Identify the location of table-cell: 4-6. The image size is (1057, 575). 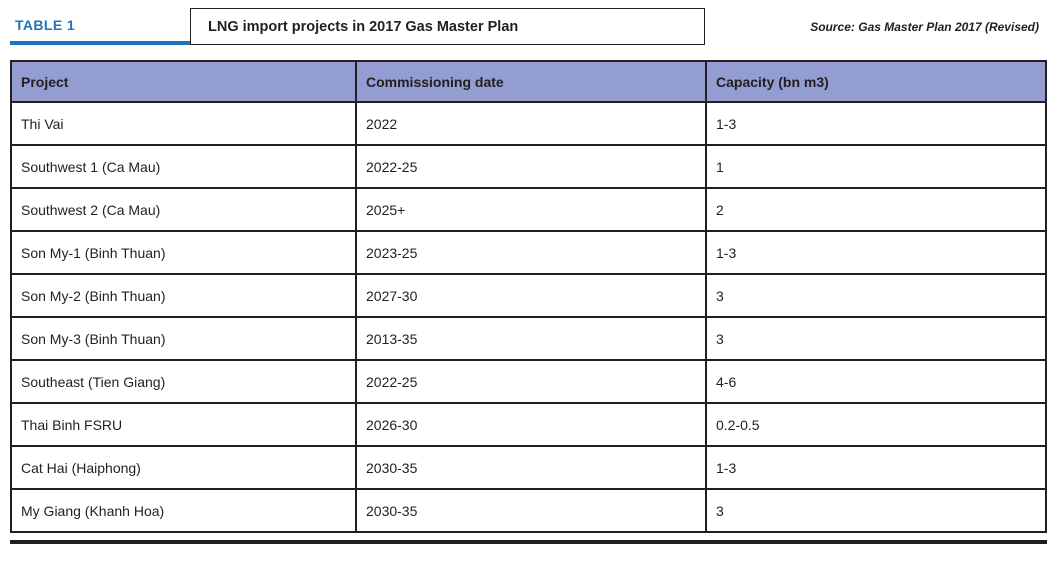
(876, 381).